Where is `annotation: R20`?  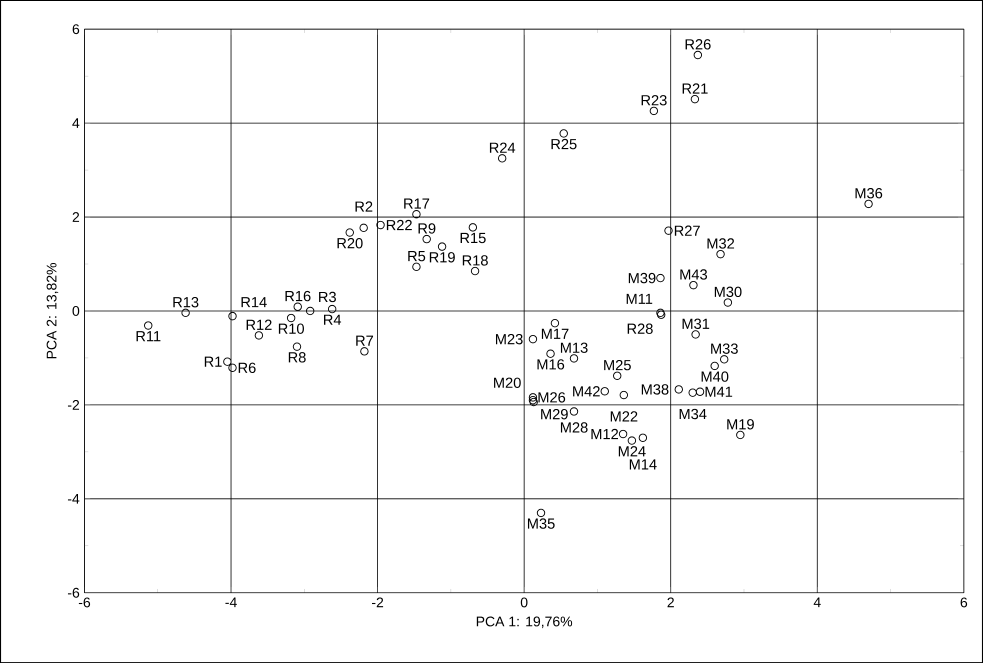
annotation: R20 is located at coordinates (350, 243).